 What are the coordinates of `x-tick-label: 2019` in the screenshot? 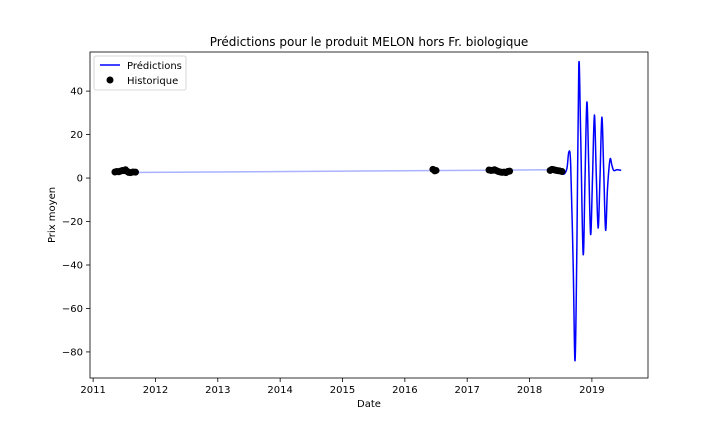 It's located at (591, 390).